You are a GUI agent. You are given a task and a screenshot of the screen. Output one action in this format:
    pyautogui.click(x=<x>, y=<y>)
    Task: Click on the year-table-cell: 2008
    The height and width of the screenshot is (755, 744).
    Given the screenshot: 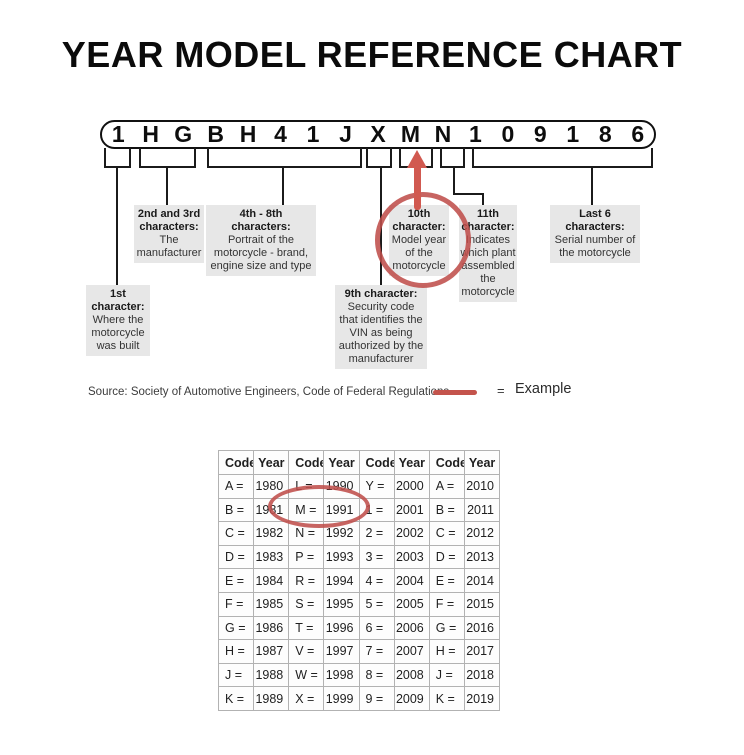 What is the action you would take?
    pyautogui.click(x=411, y=675)
    